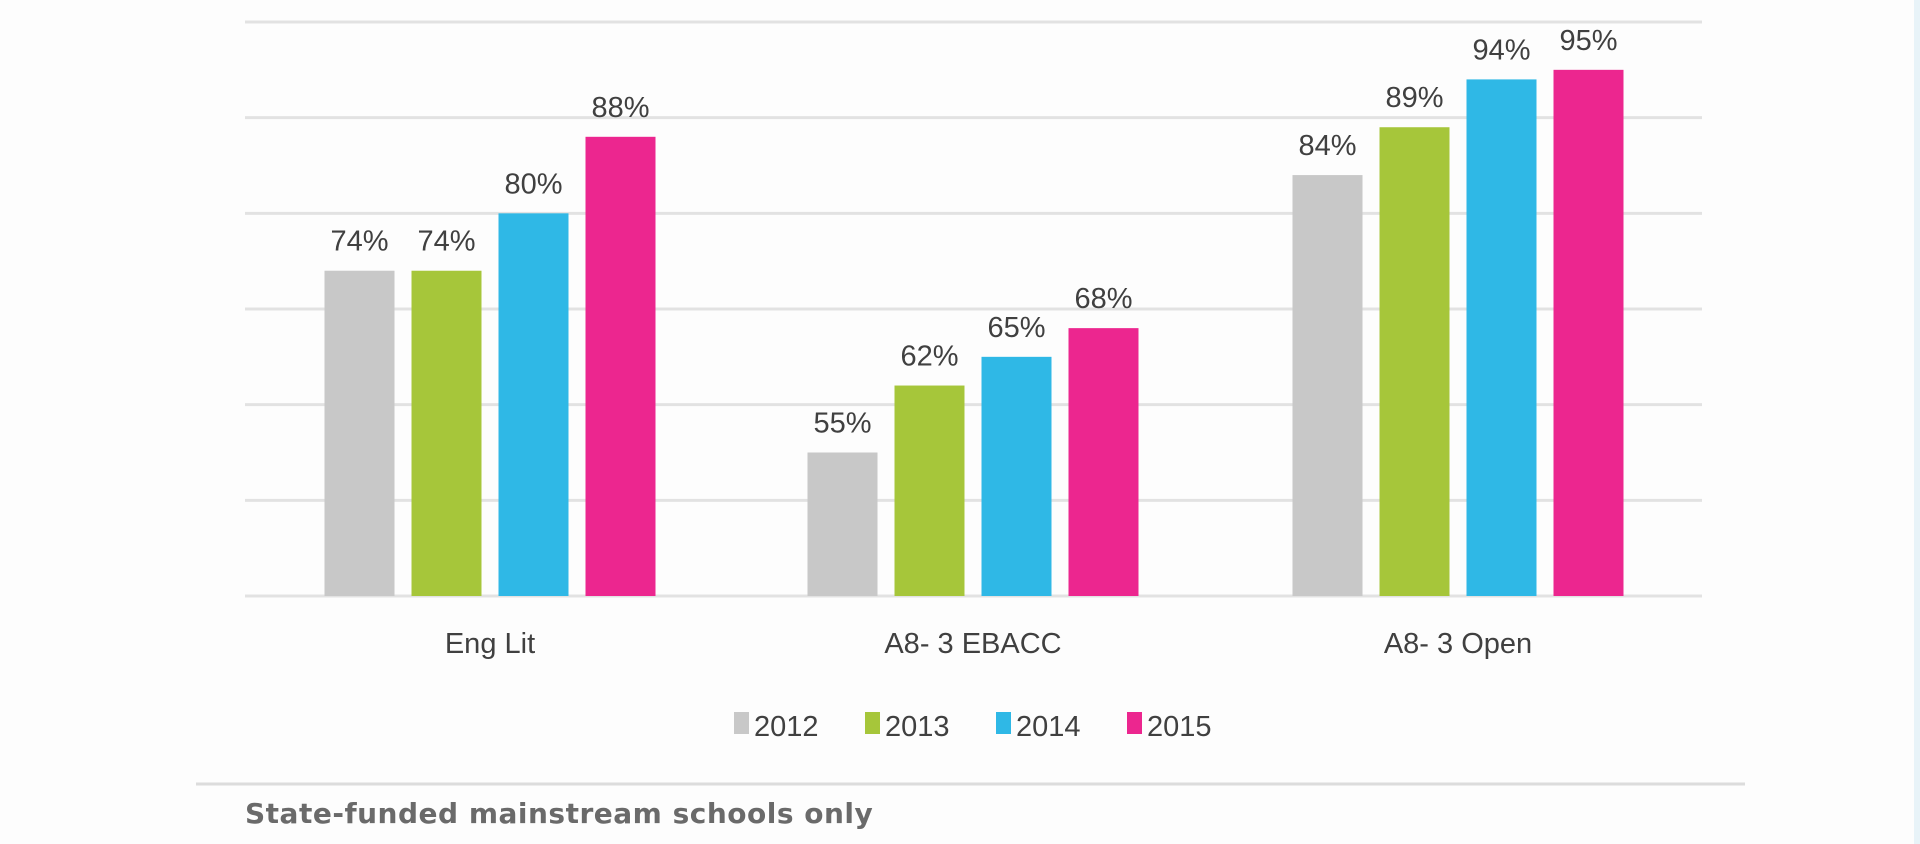 The image size is (1920, 844). Describe the element at coordinates (1588, 41) in the screenshot. I see `data-label: 95%` at that location.